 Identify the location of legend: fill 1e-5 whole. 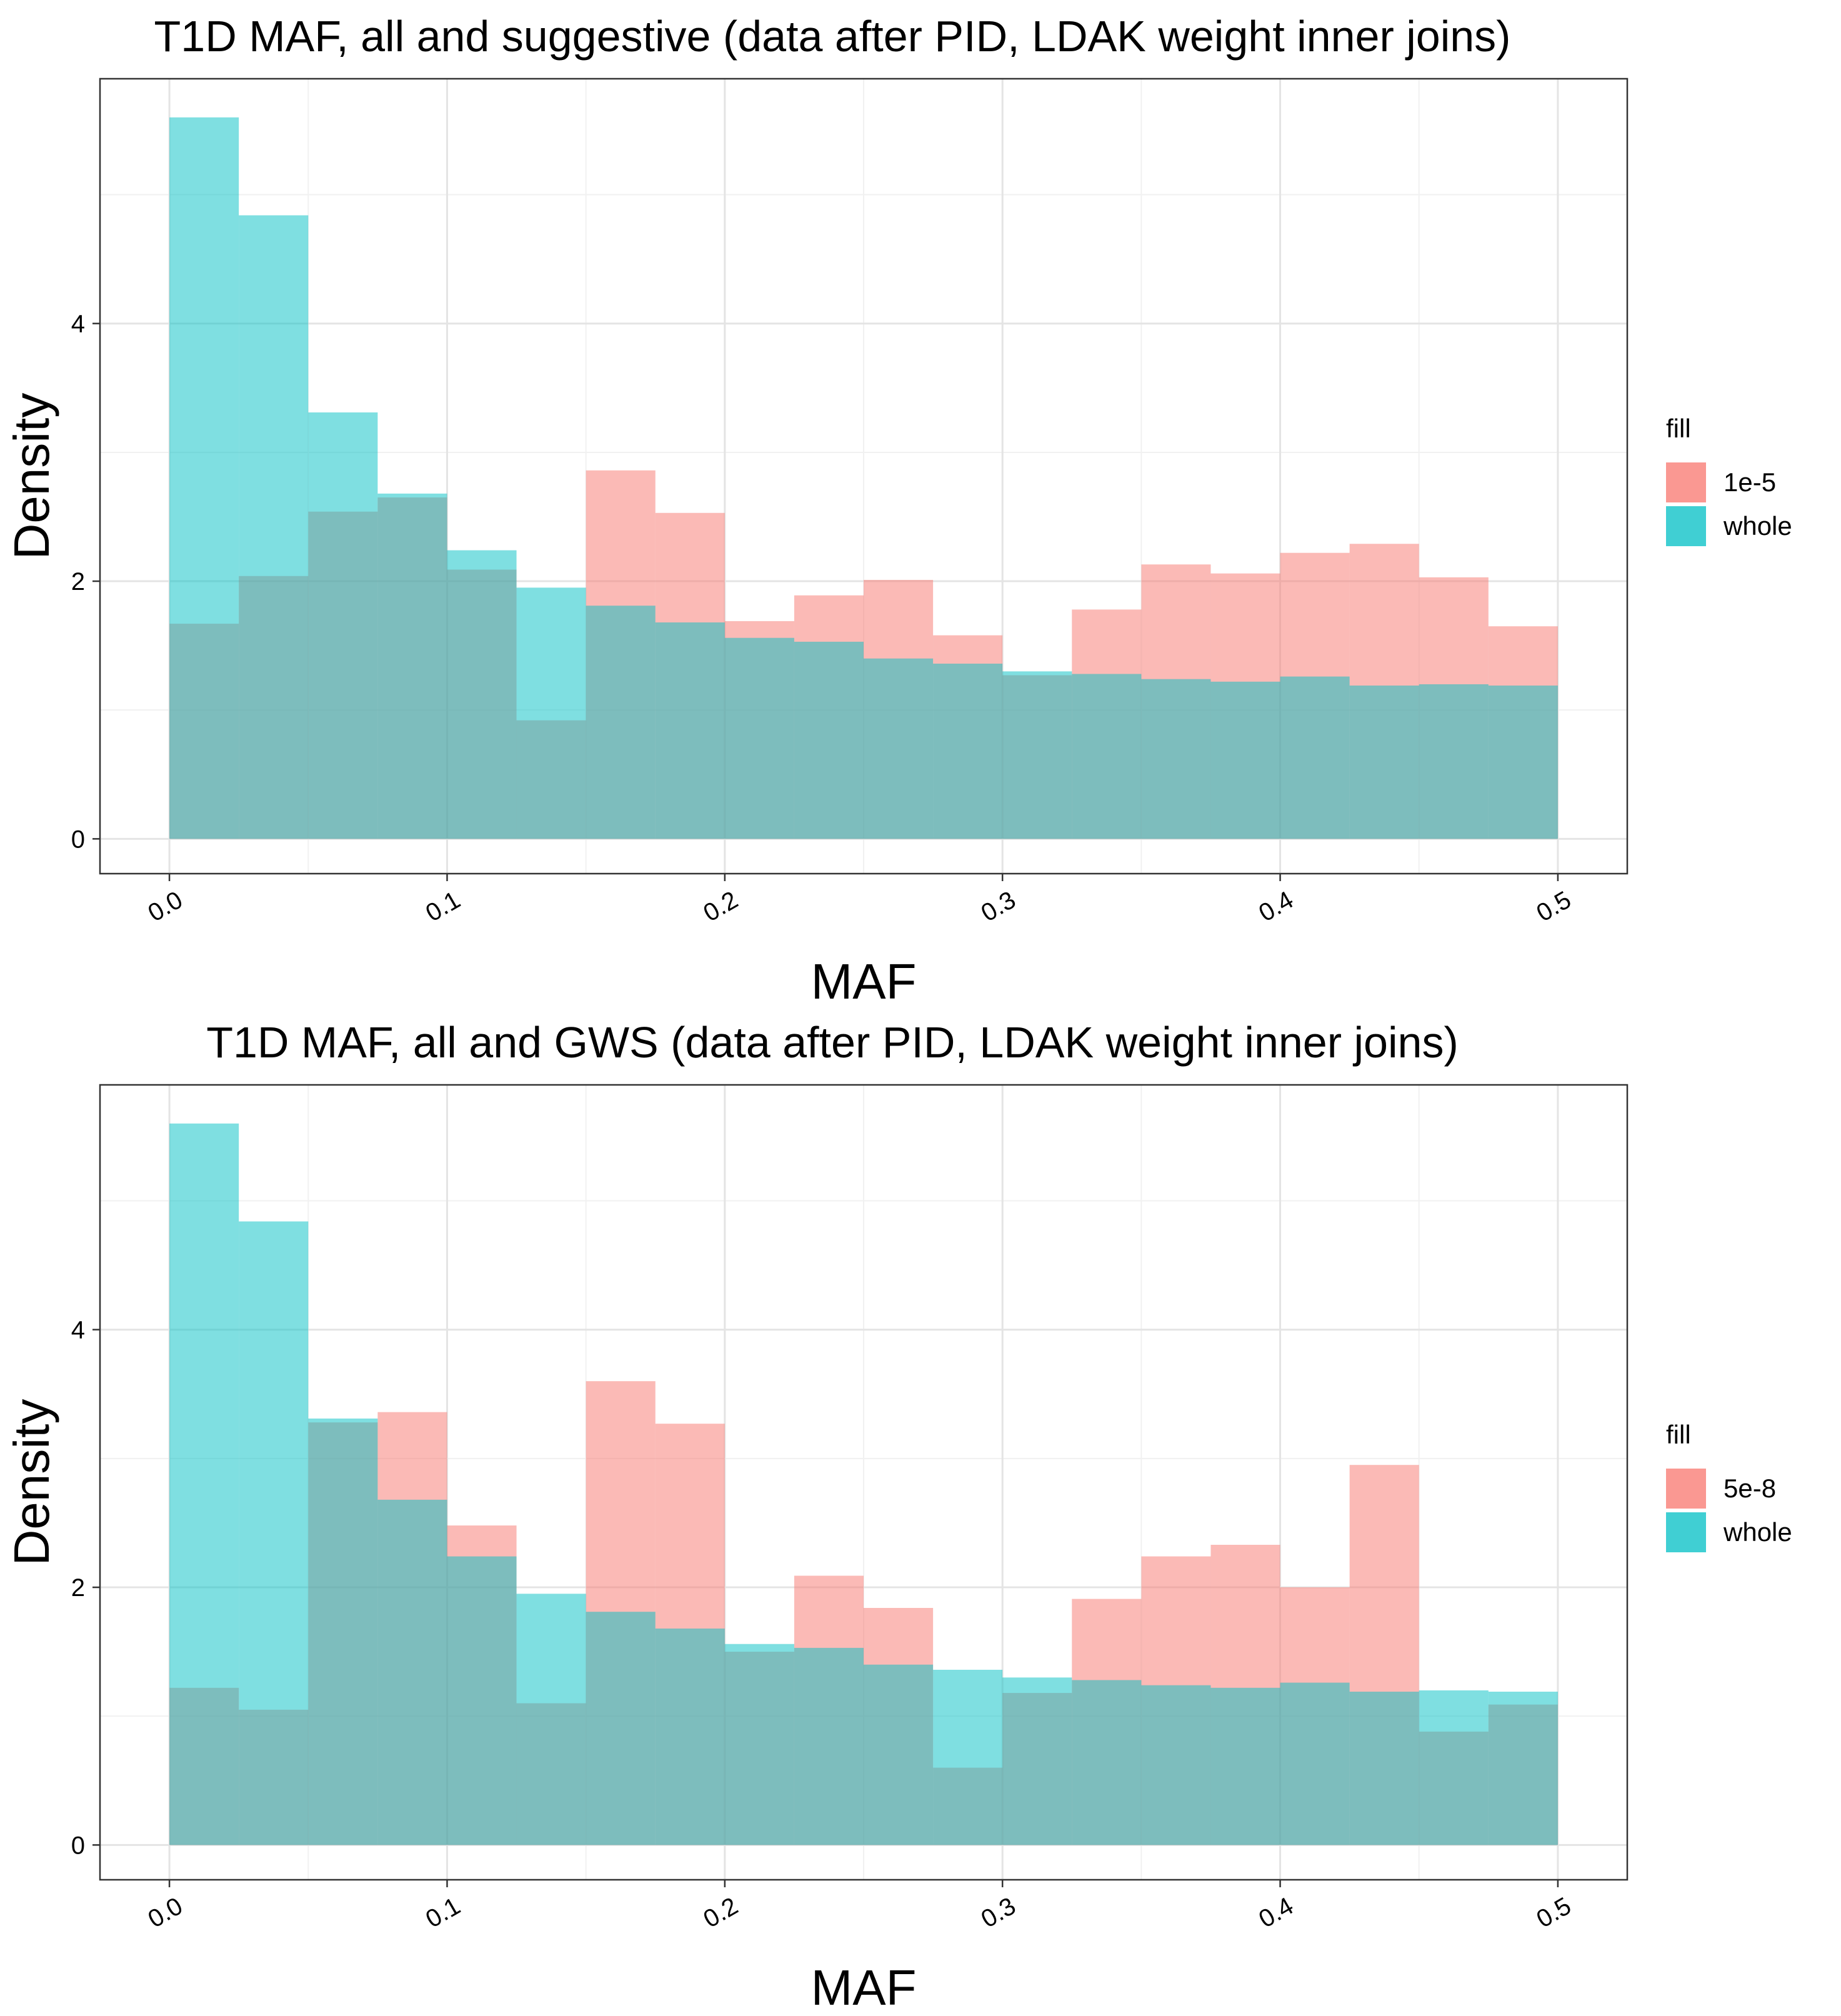
(1729, 480).